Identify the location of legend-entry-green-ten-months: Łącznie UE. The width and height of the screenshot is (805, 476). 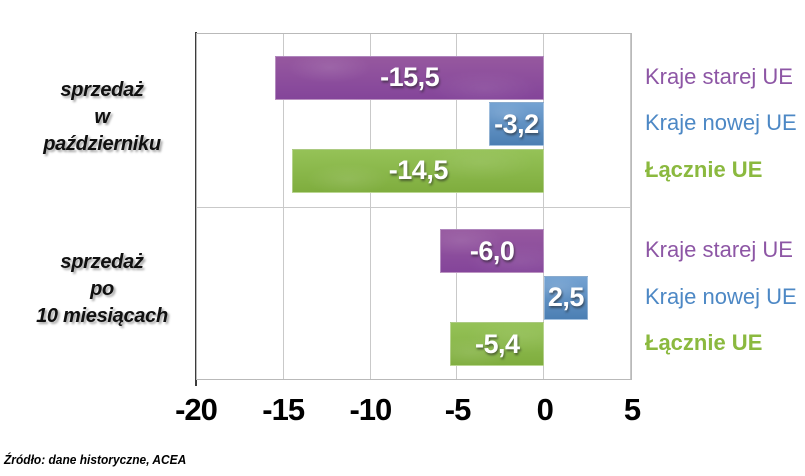
(704, 342).